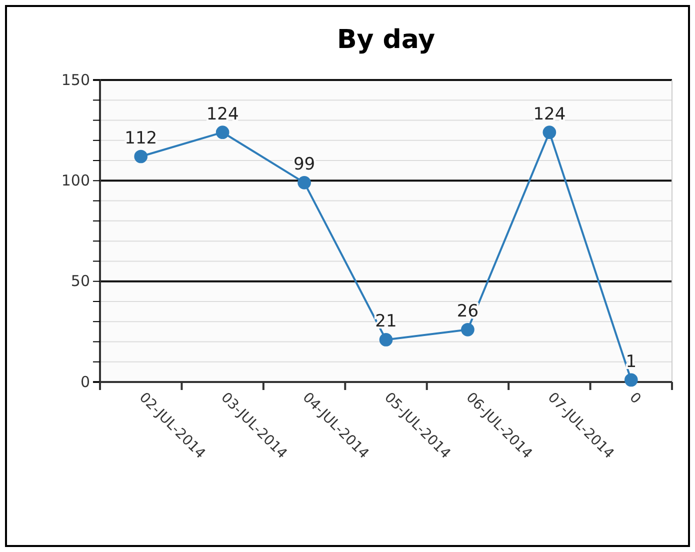 Image resolution: width=695 pixels, height=552 pixels. What do you see at coordinates (304, 164) in the screenshot?
I see `data-label: 99` at bounding box center [304, 164].